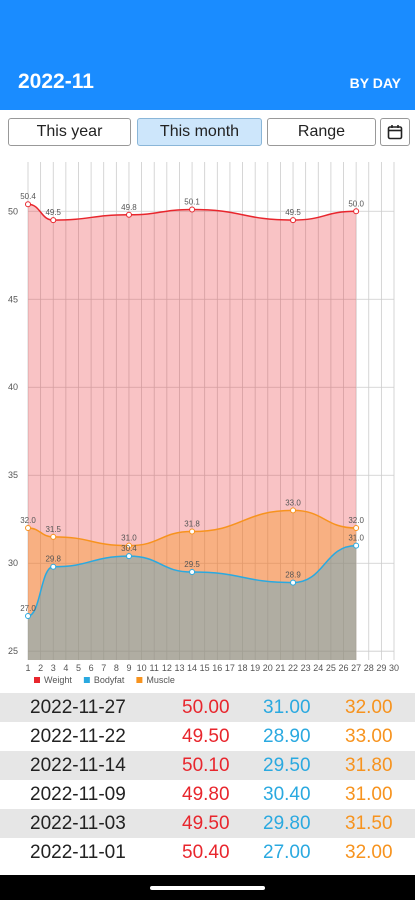  Describe the element at coordinates (28, 608) in the screenshot. I see `data-label: 27.0` at that location.